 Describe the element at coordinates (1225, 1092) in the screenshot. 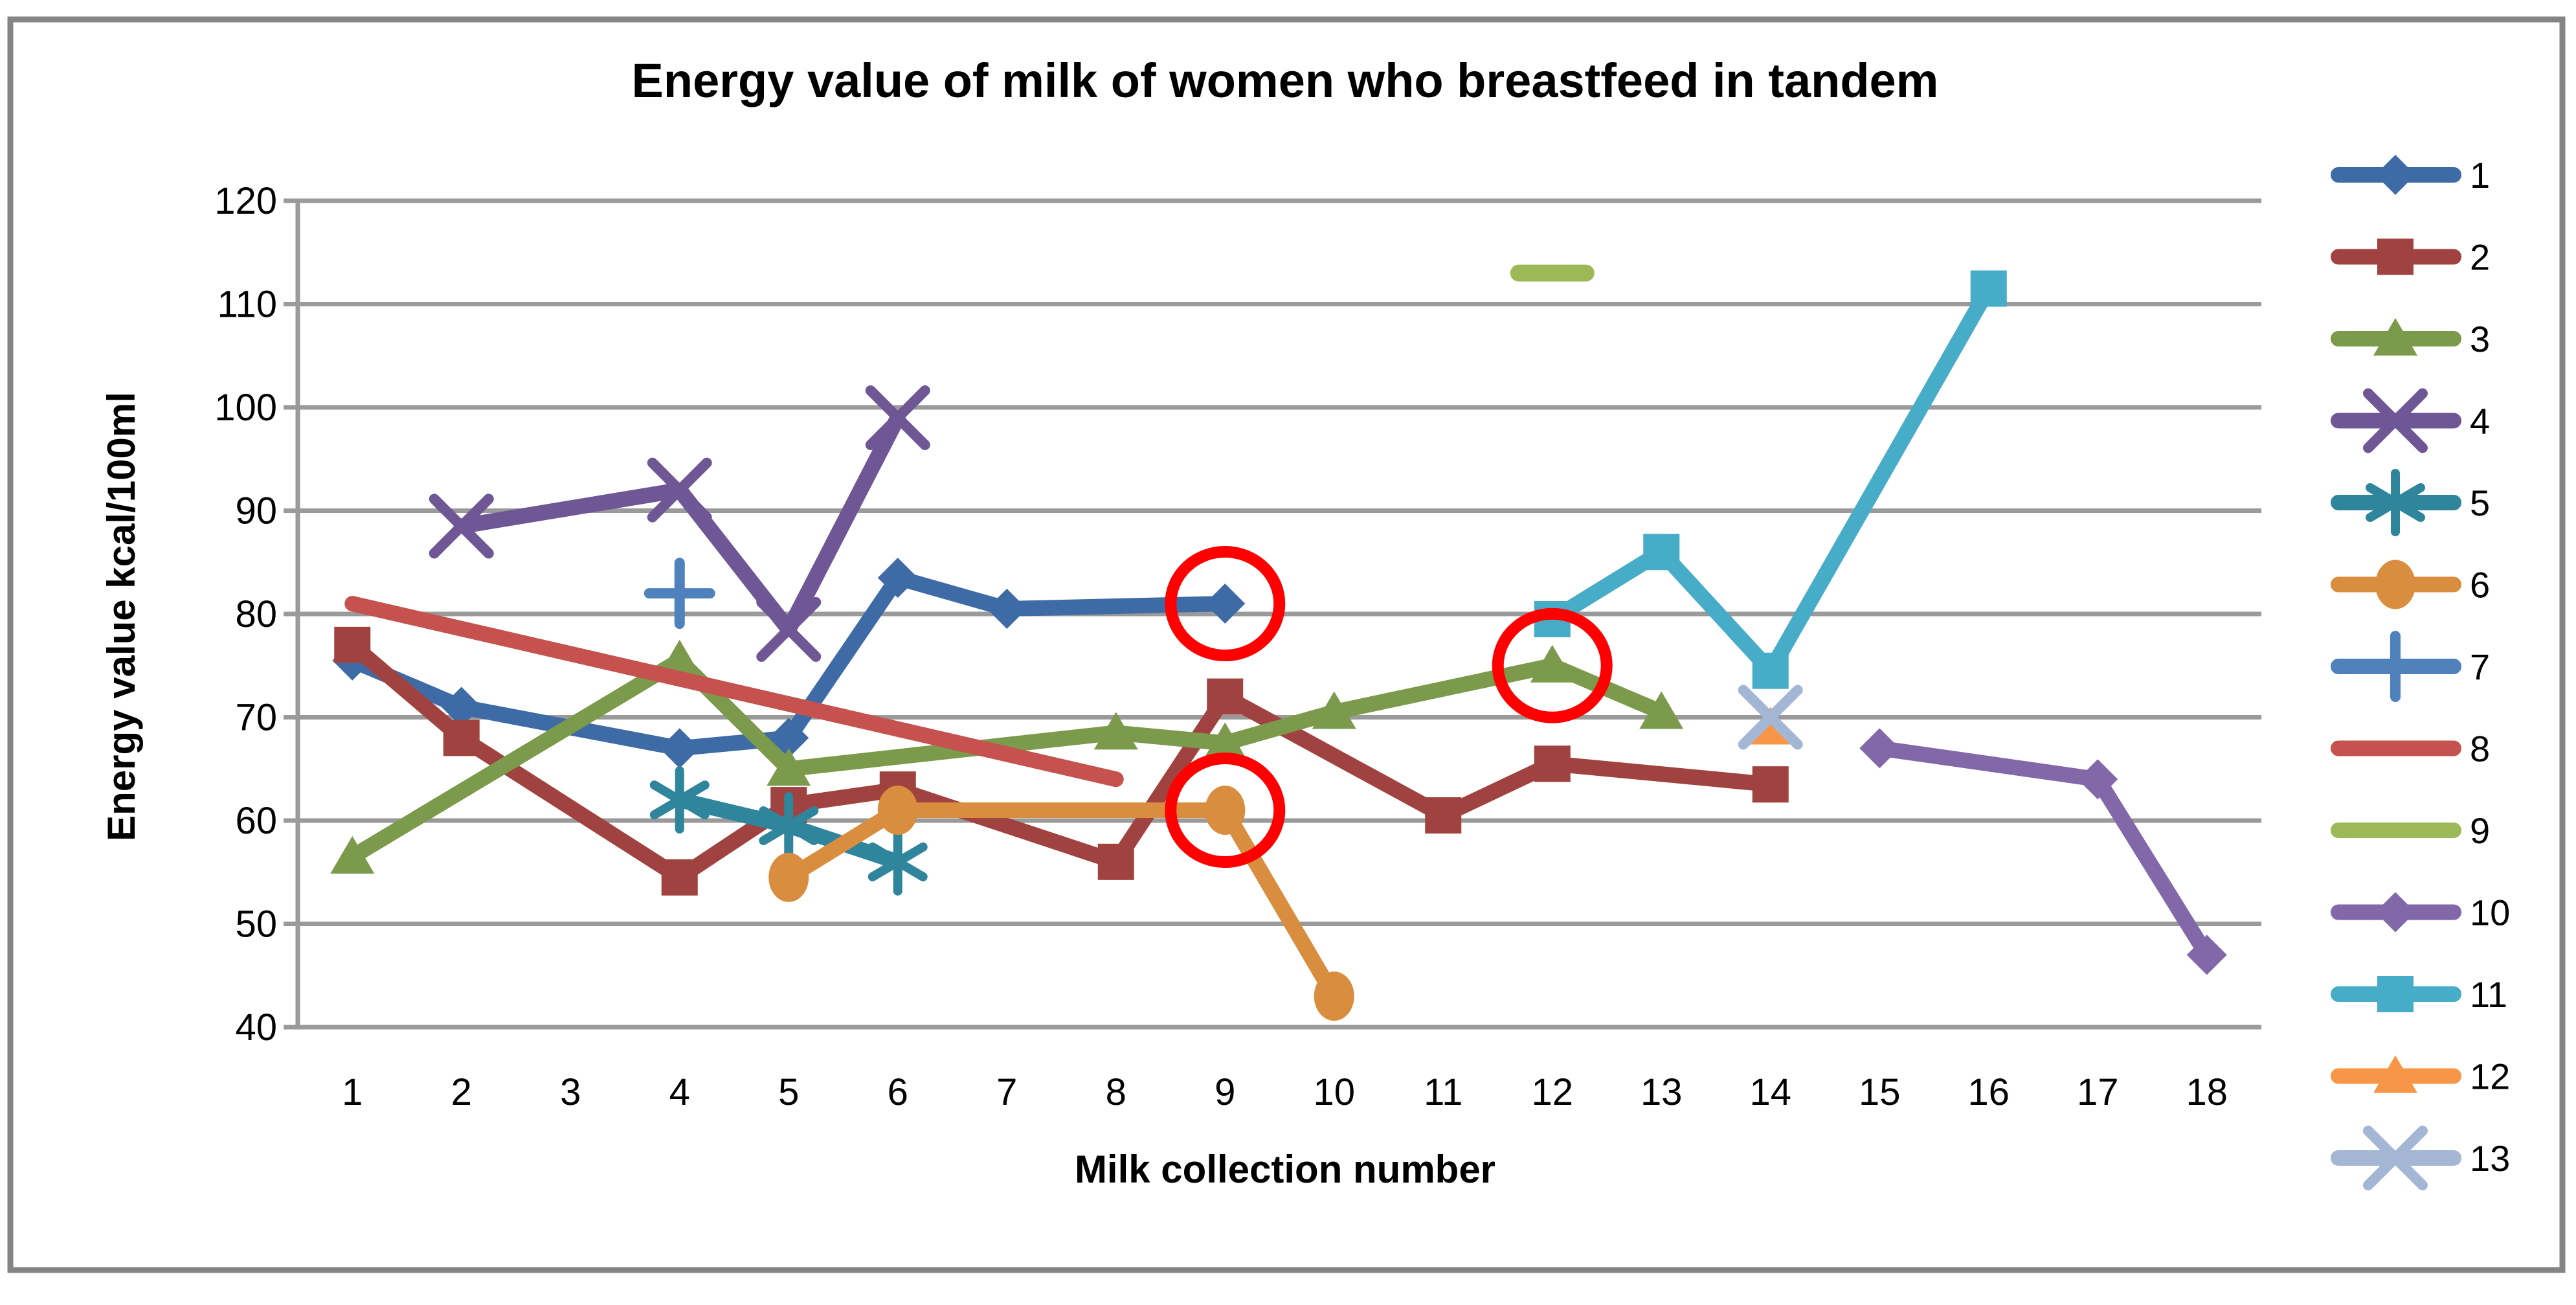

I see `x-tick-9: 9` at that location.